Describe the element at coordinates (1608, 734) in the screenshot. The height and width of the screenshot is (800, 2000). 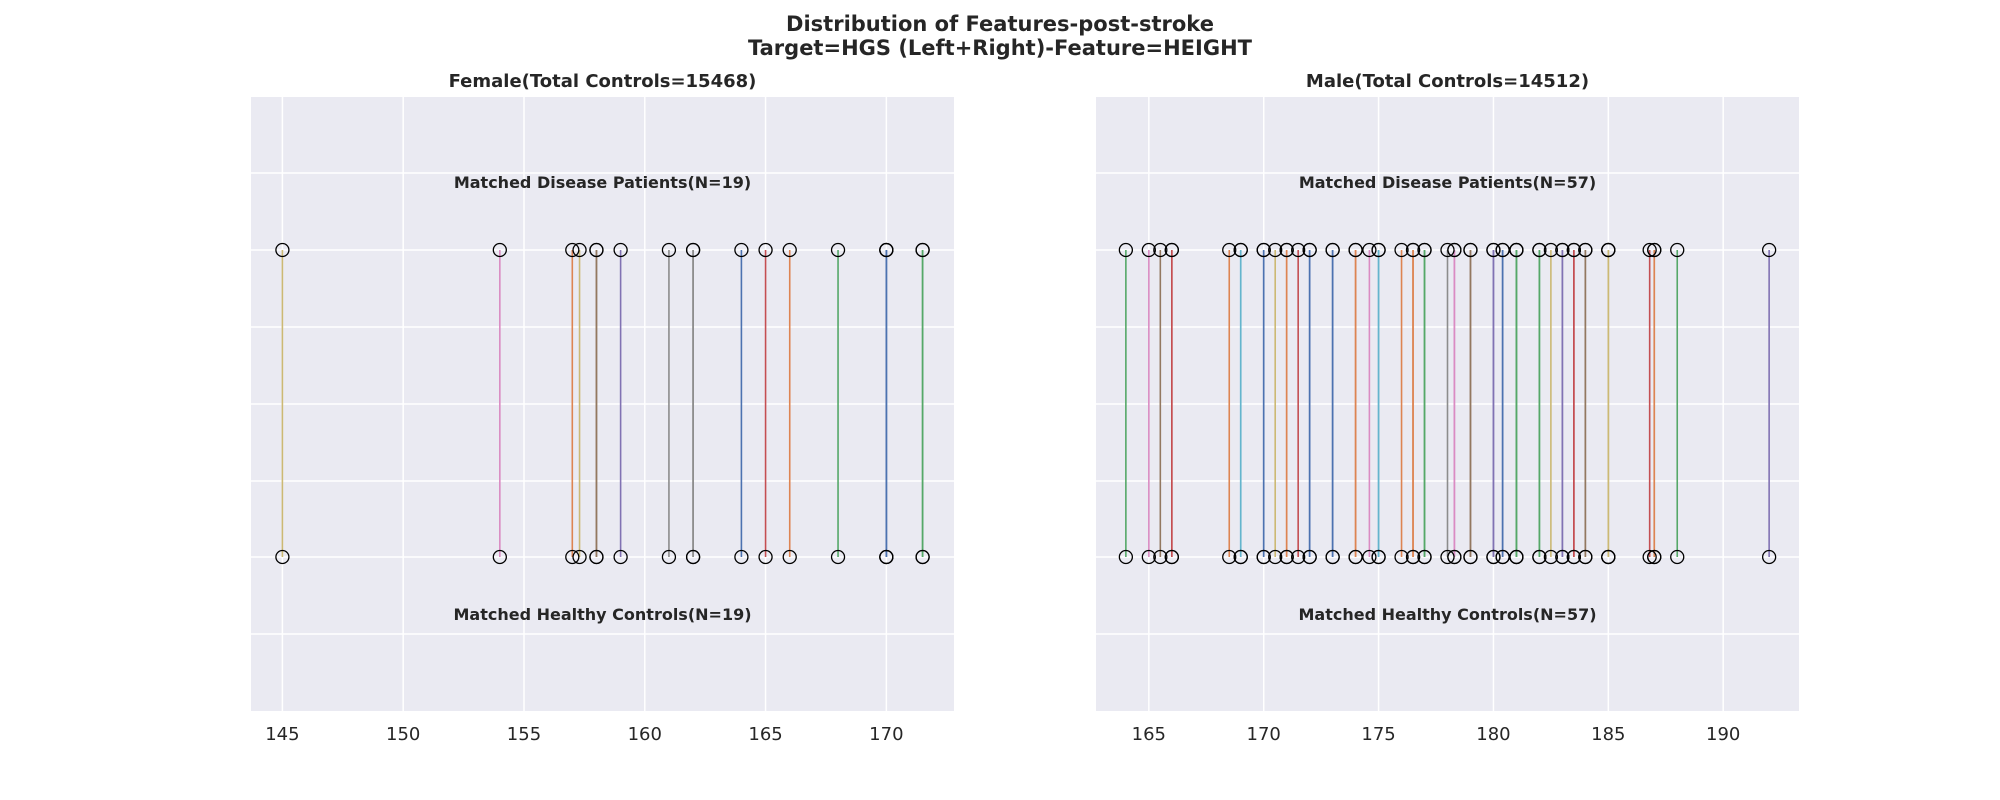
I see `male-x-tick-label: 185` at that location.